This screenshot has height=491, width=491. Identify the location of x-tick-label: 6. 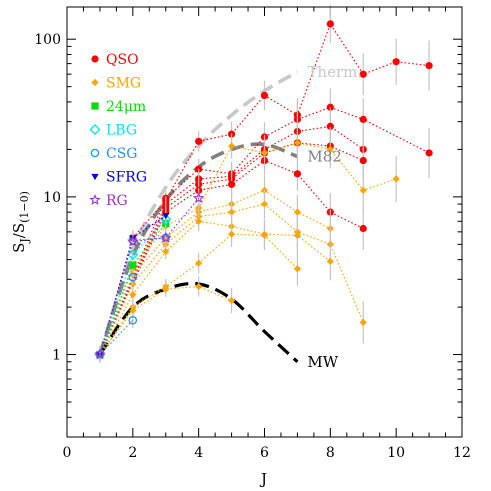
(264, 453).